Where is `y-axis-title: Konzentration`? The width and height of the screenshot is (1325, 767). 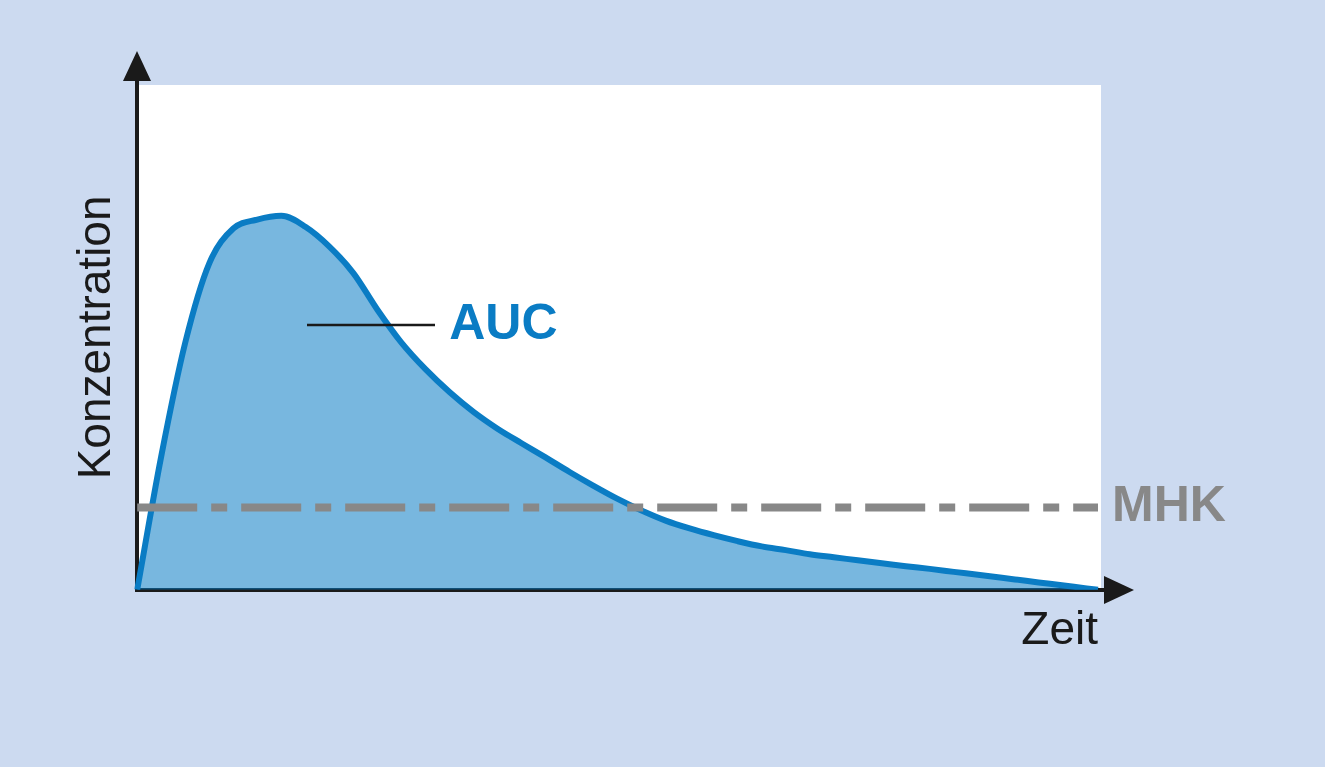 y-axis-title: Konzentration is located at coordinates (94, 337).